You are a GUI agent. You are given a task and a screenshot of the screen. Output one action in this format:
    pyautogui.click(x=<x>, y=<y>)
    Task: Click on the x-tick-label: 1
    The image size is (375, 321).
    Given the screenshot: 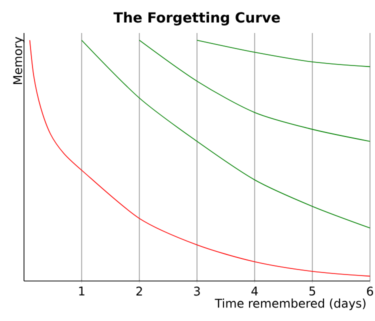 What is the action you would take?
    pyautogui.click(x=81, y=291)
    